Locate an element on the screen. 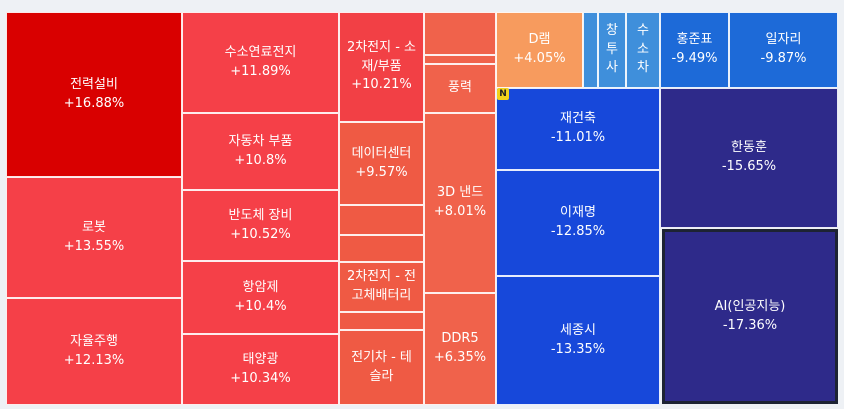 The height and width of the screenshot is (409, 844). tile-hong-junpyo: 홍준표 -9.49% is located at coordinates (694, 50).